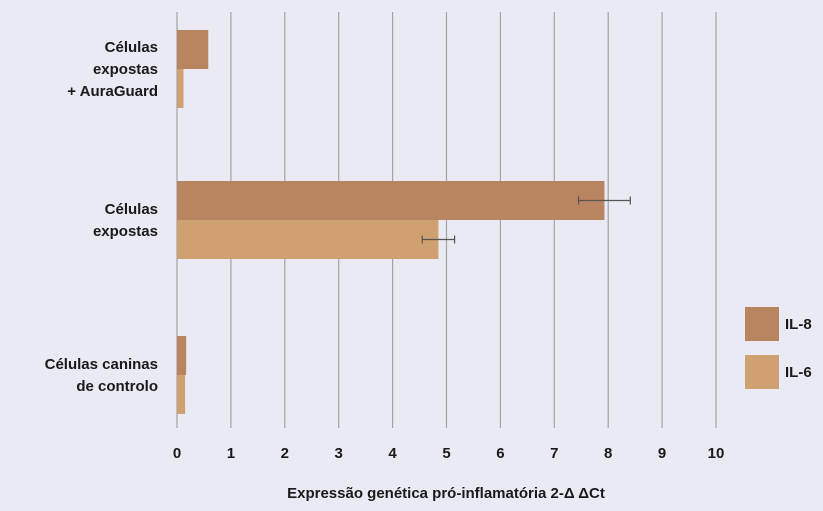  Describe the element at coordinates (392, 453) in the screenshot. I see `x-tick-label: 4` at that location.